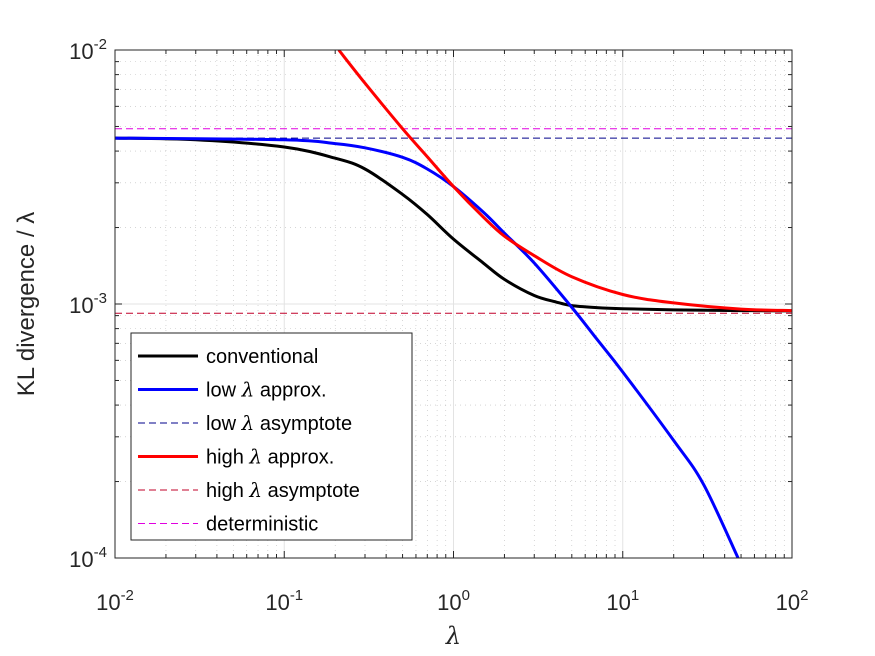  Describe the element at coordinates (284, 601) in the screenshot. I see `x-tick-label: 10⁻¹` at that location.